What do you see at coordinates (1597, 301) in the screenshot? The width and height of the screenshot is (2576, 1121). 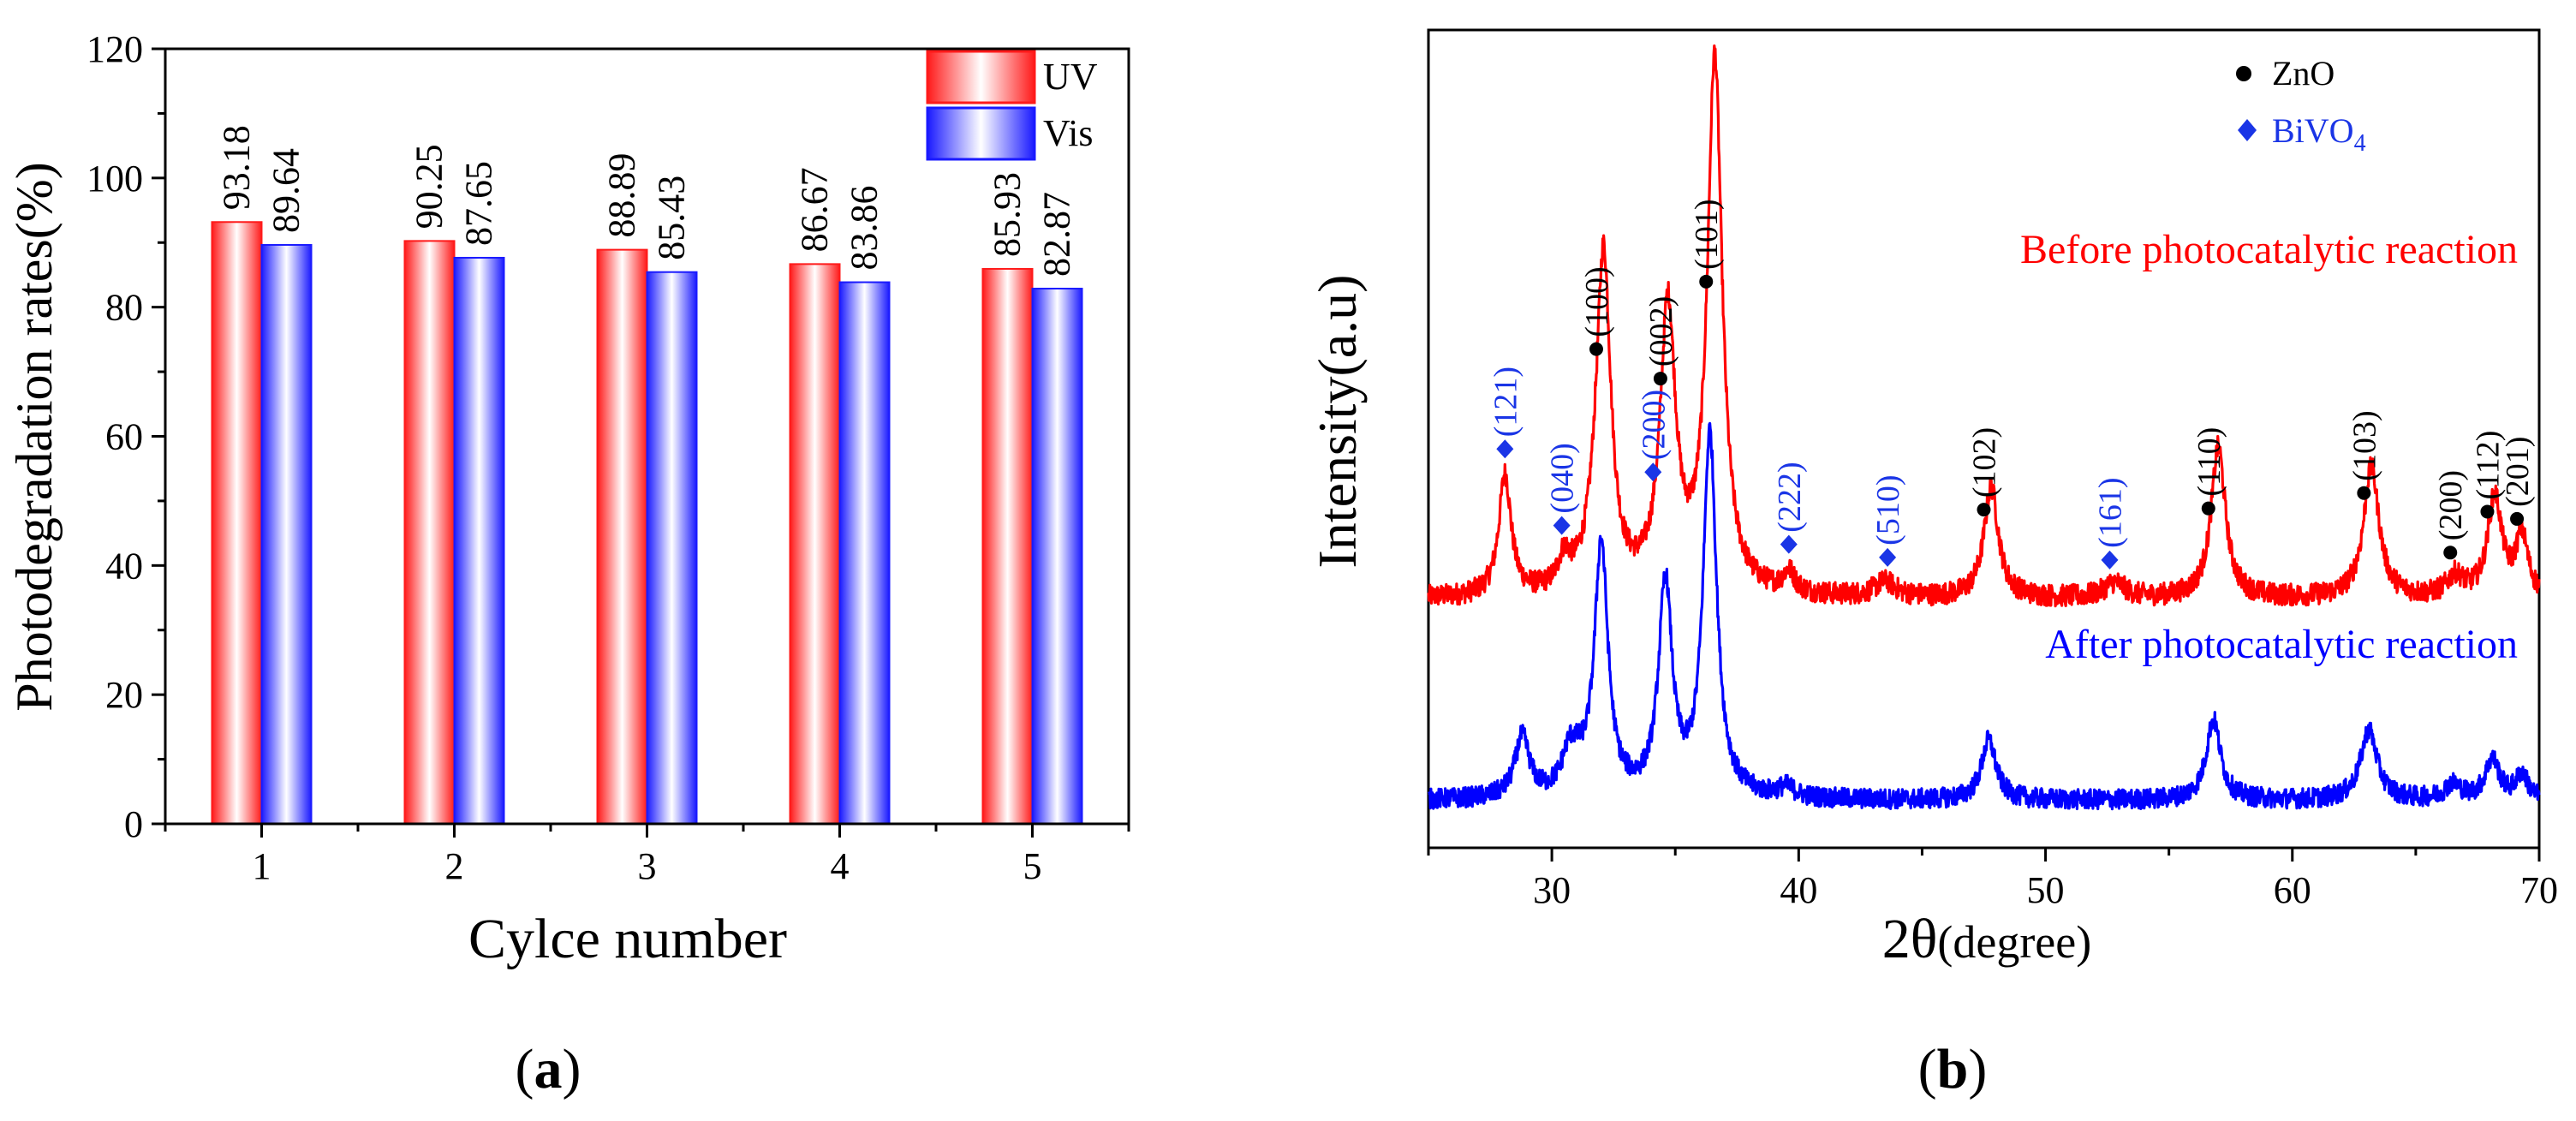 I see `zno-hkl-label: (100)` at bounding box center [1597, 301].